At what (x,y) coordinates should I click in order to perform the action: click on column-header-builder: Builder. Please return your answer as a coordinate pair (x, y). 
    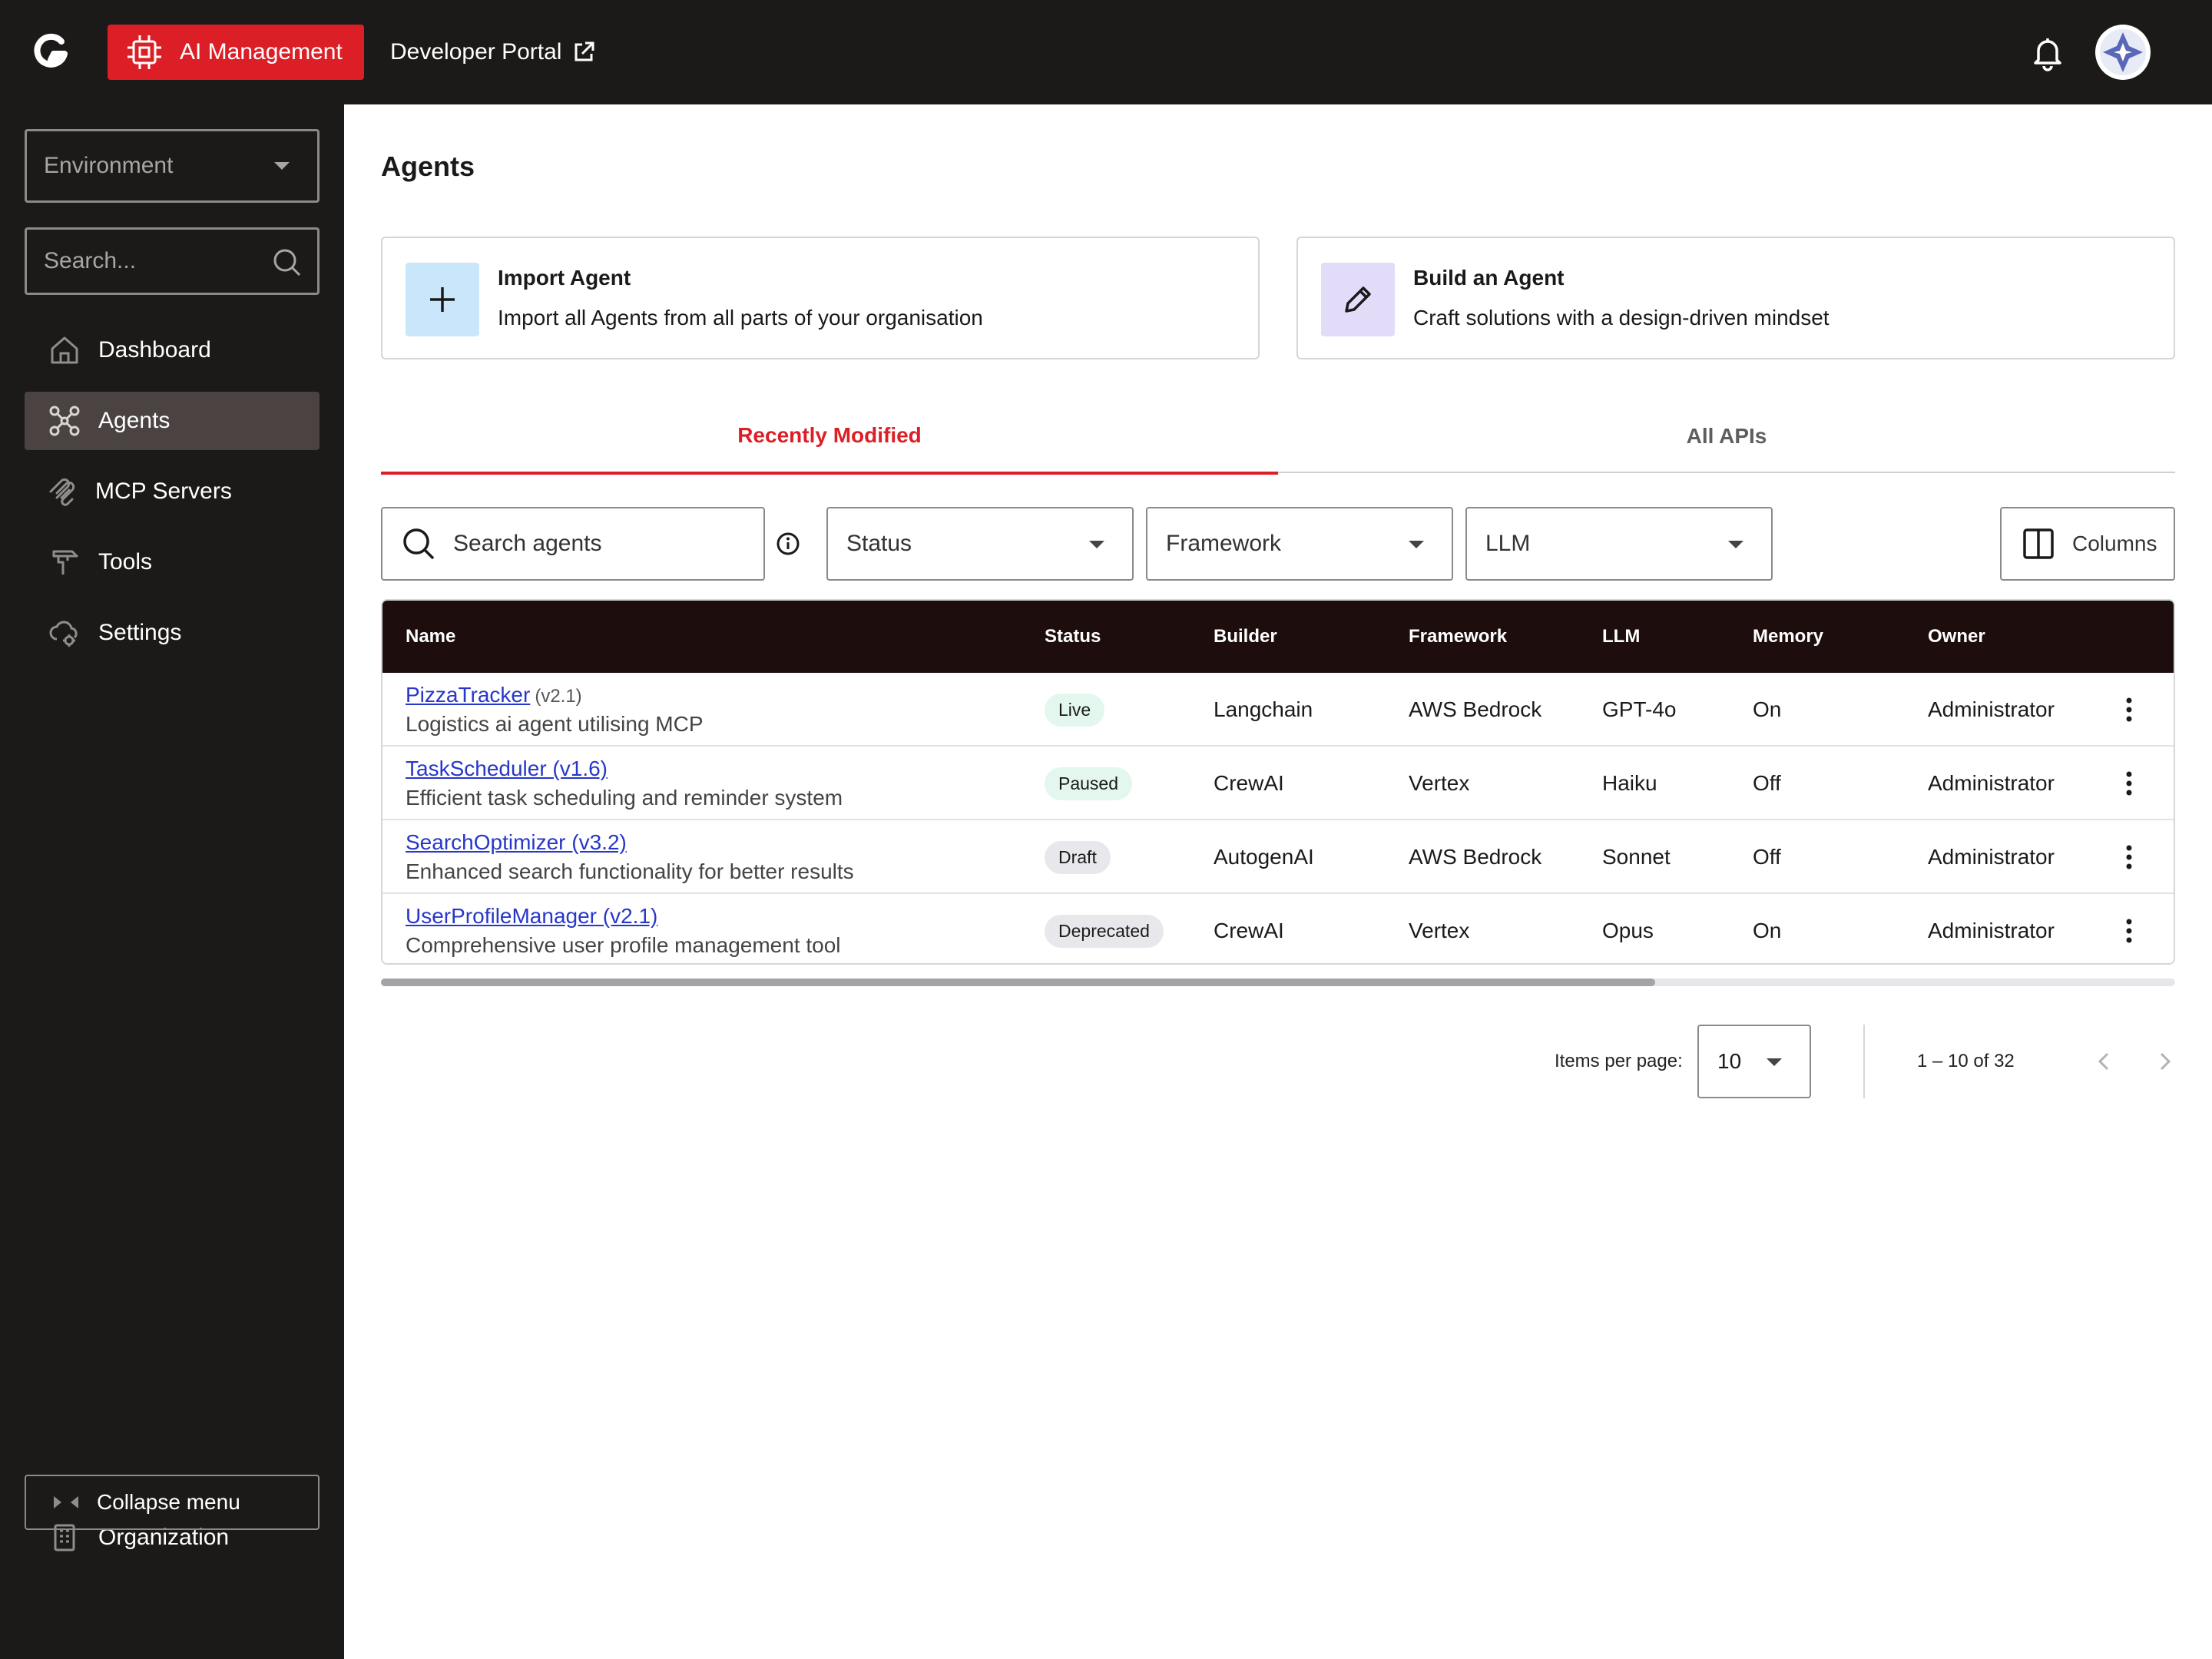
    Looking at the image, I should click on (1245, 637).